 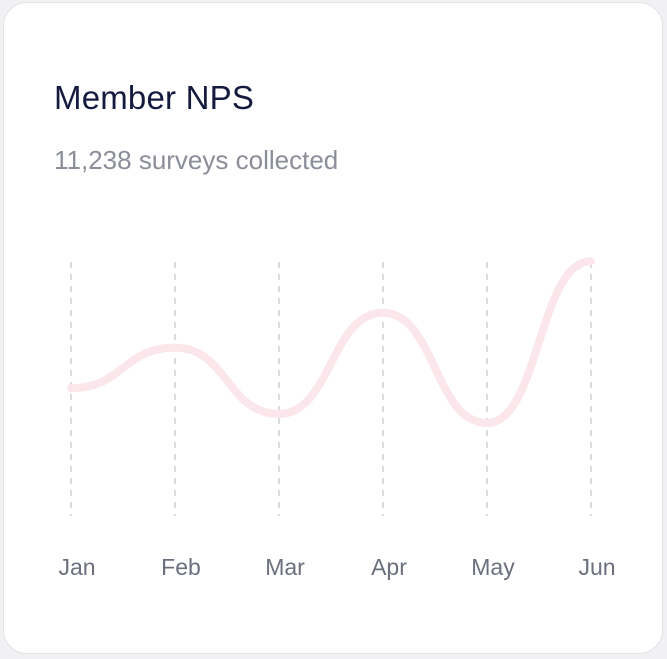 What do you see at coordinates (336, 567) in the screenshot?
I see `x-tick-labels: Jan Feb Mar Apr May Jun` at bounding box center [336, 567].